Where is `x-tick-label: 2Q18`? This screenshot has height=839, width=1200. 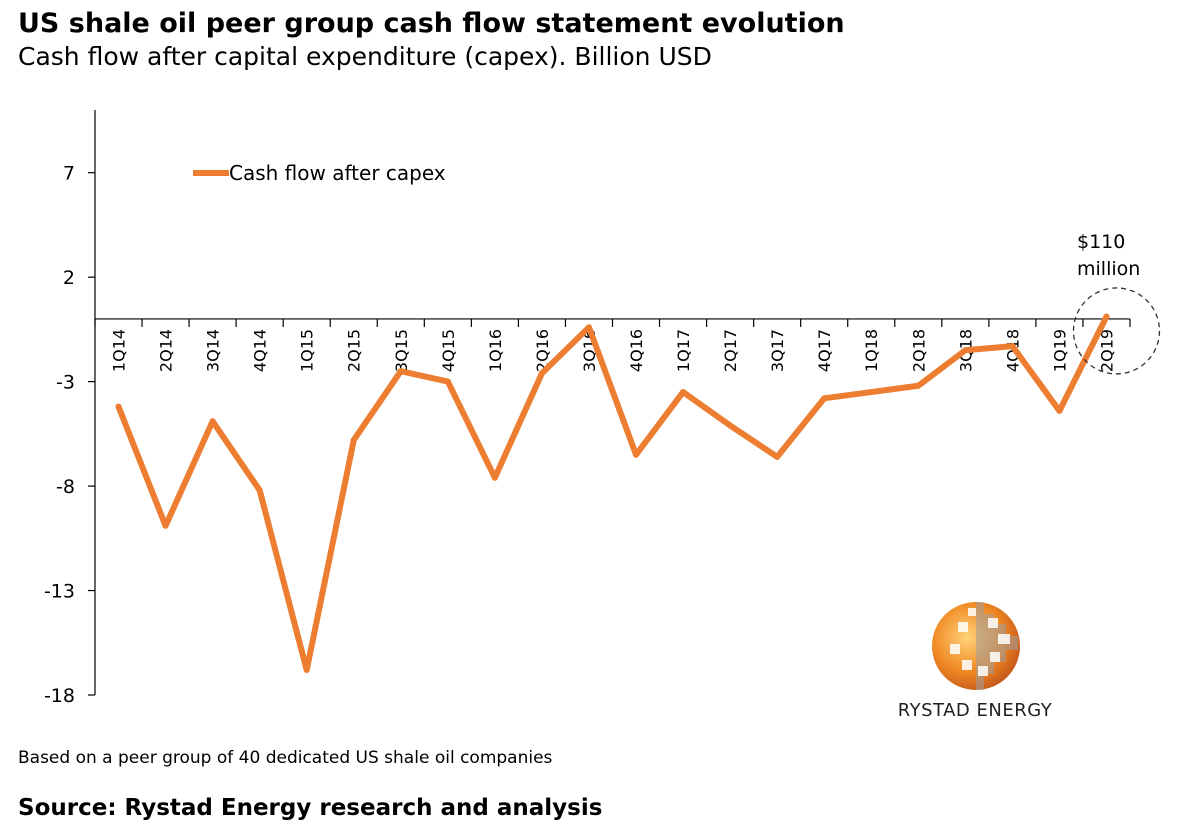
x-tick-label: 2Q18 is located at coordinates (918, 350).